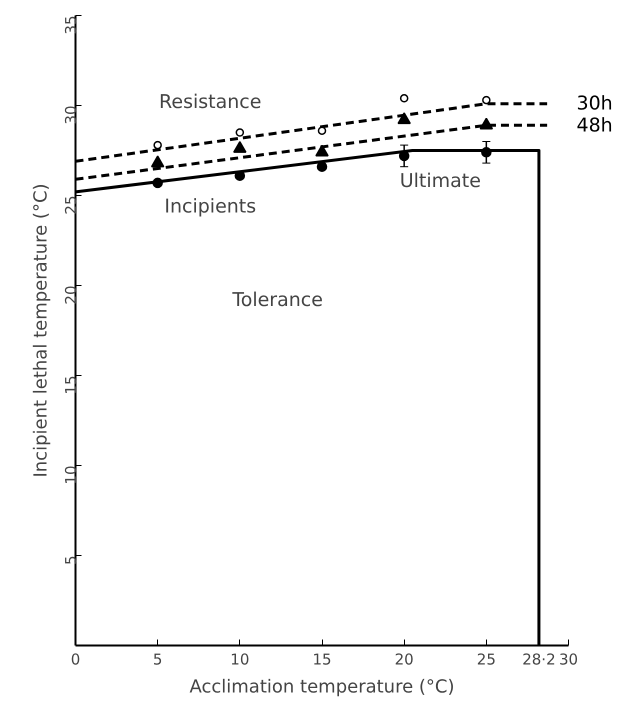 This screenshot has width=637, height=713. What do you see at coordinates (71, 475) in the screenshot?
I see `y-tick-label: 10` at bounding box center [71, 475].